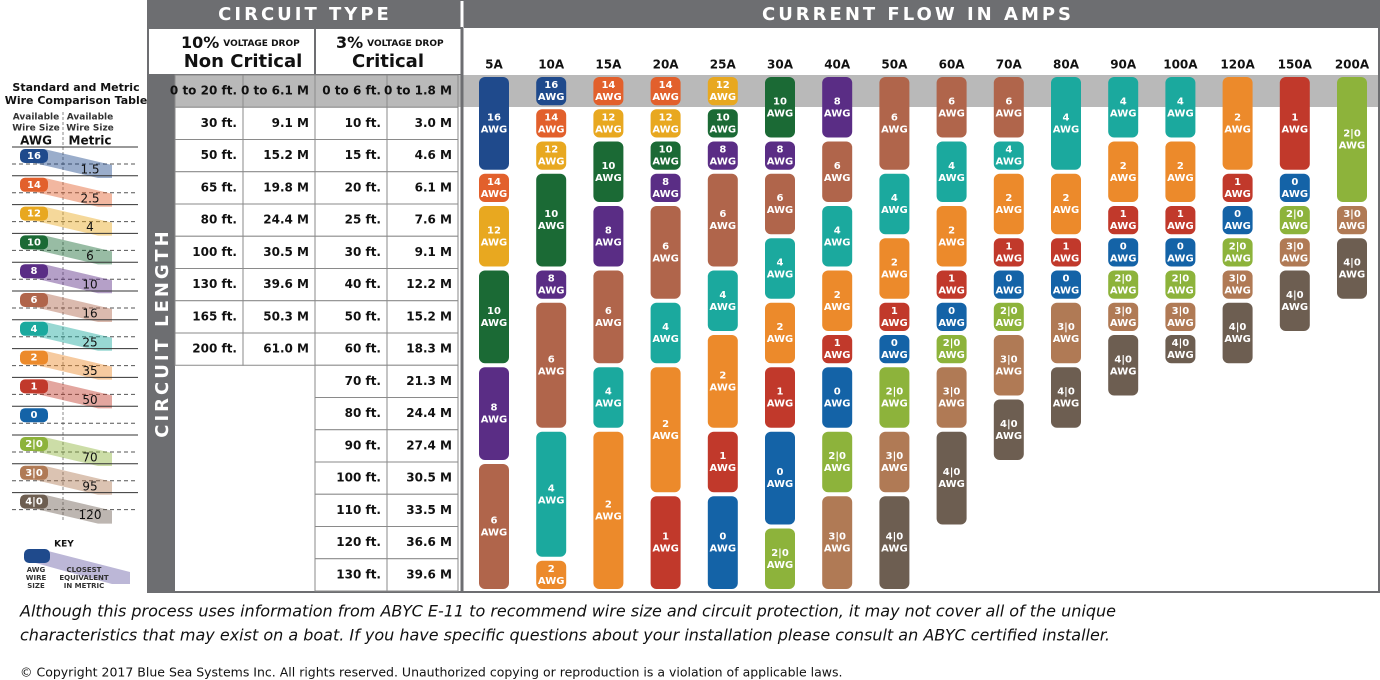 The height and width of the screenshot is (680, 1380). Describe the element at coordinates (162, 332) in the screenshot. I see `axis-title: CIRCUIT LENGTH` at that location.